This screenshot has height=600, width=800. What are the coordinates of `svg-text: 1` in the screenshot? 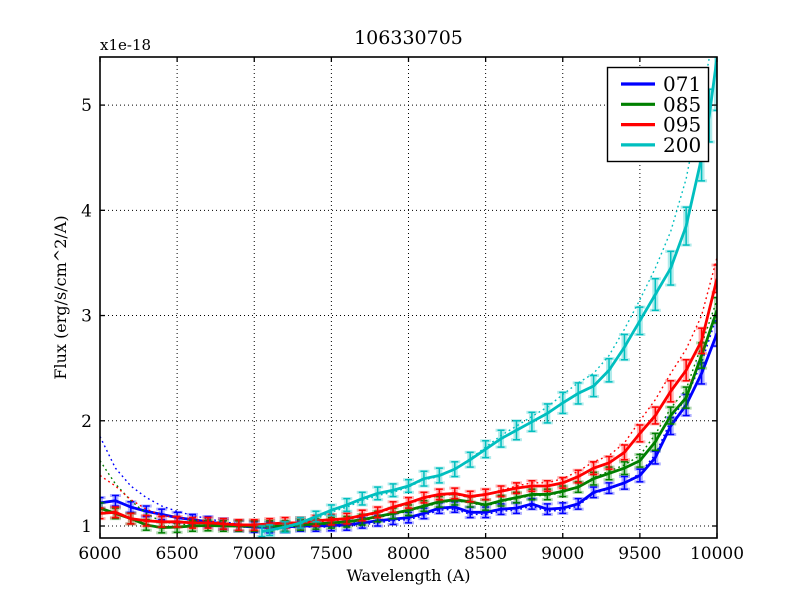 It's located at (86, 527).